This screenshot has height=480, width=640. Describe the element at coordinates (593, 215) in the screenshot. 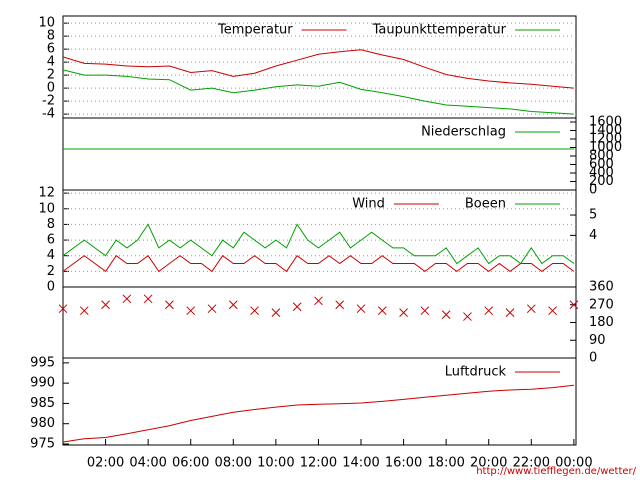

I see `y2-tick-label: 5` at that location.